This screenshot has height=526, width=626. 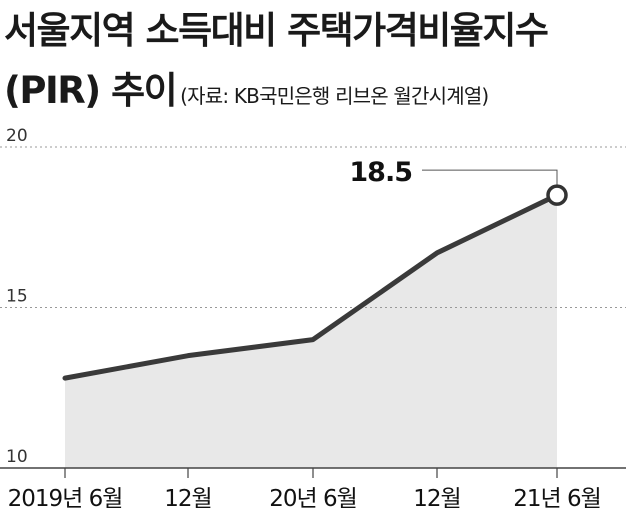 I want to click on y-tick-label-20: 20, so click(x=17, y=136).